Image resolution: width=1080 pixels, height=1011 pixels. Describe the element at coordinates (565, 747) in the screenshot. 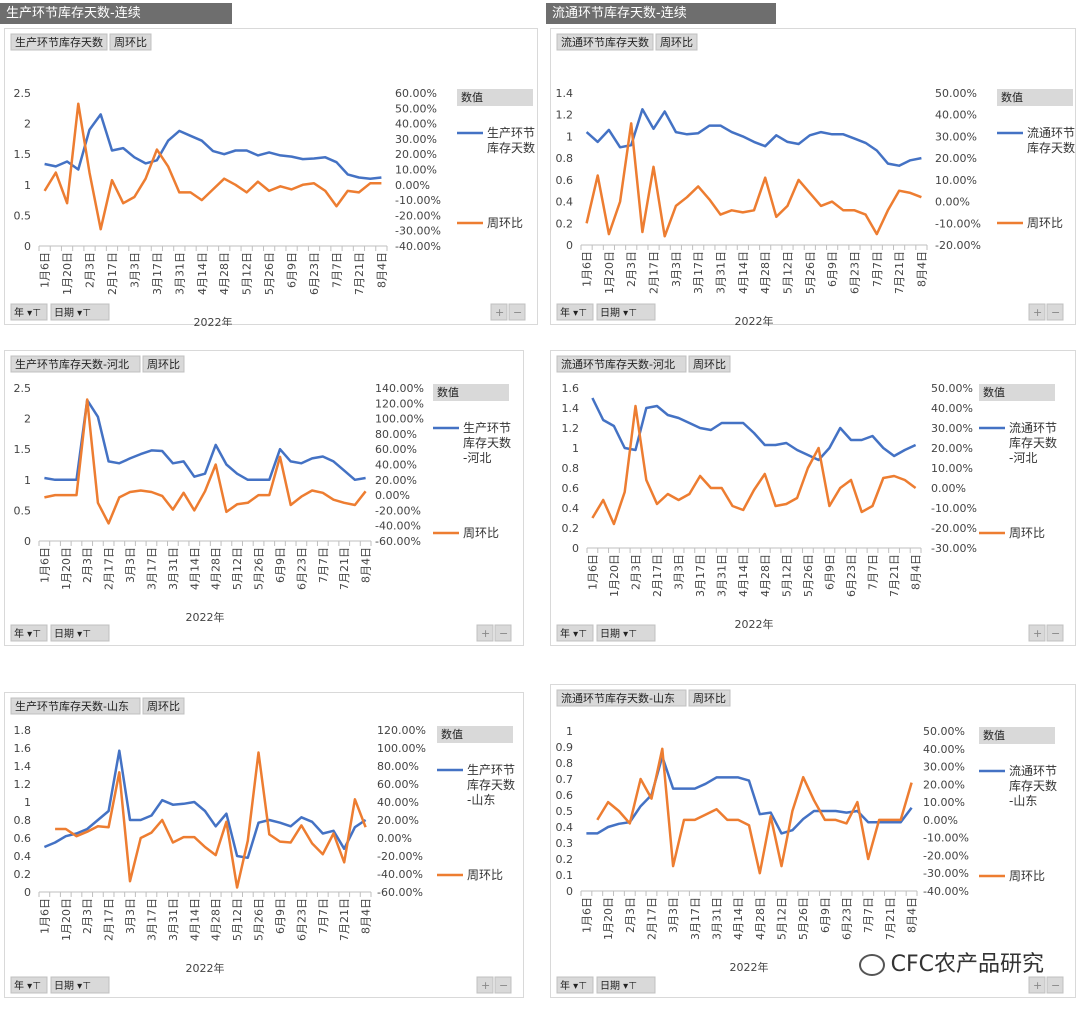

I see `y-tick-label: 0.9` at that location.